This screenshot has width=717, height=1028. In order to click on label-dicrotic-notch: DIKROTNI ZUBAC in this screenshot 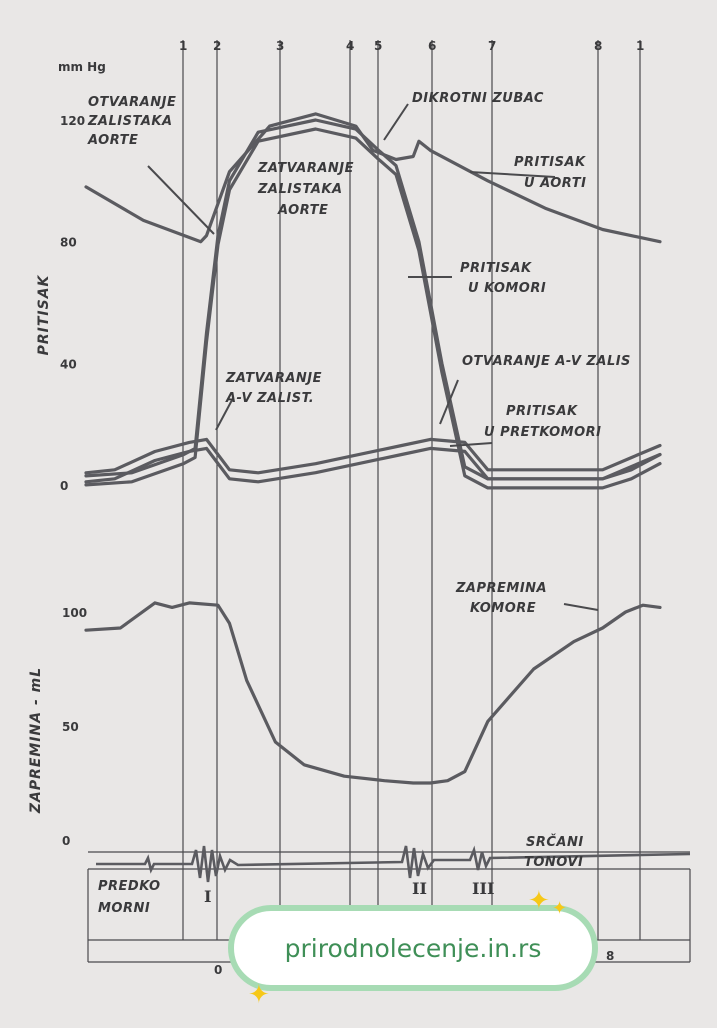, I will do `click(478, 98)`.